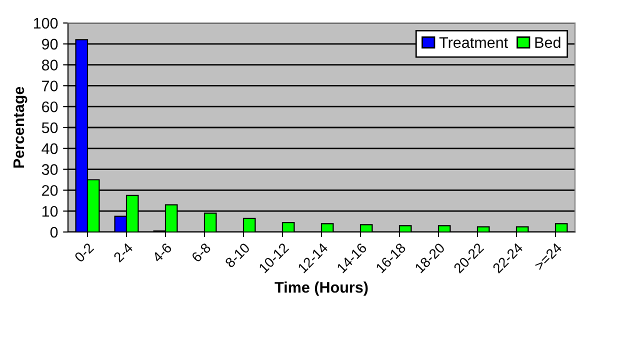 Image resolution: width=626 pixels, height=350 pixels. What do you see at coordinates (20, 127) in the screenshot?
I see `y-axis-title: Percentage` at bounding box center [20, 127].